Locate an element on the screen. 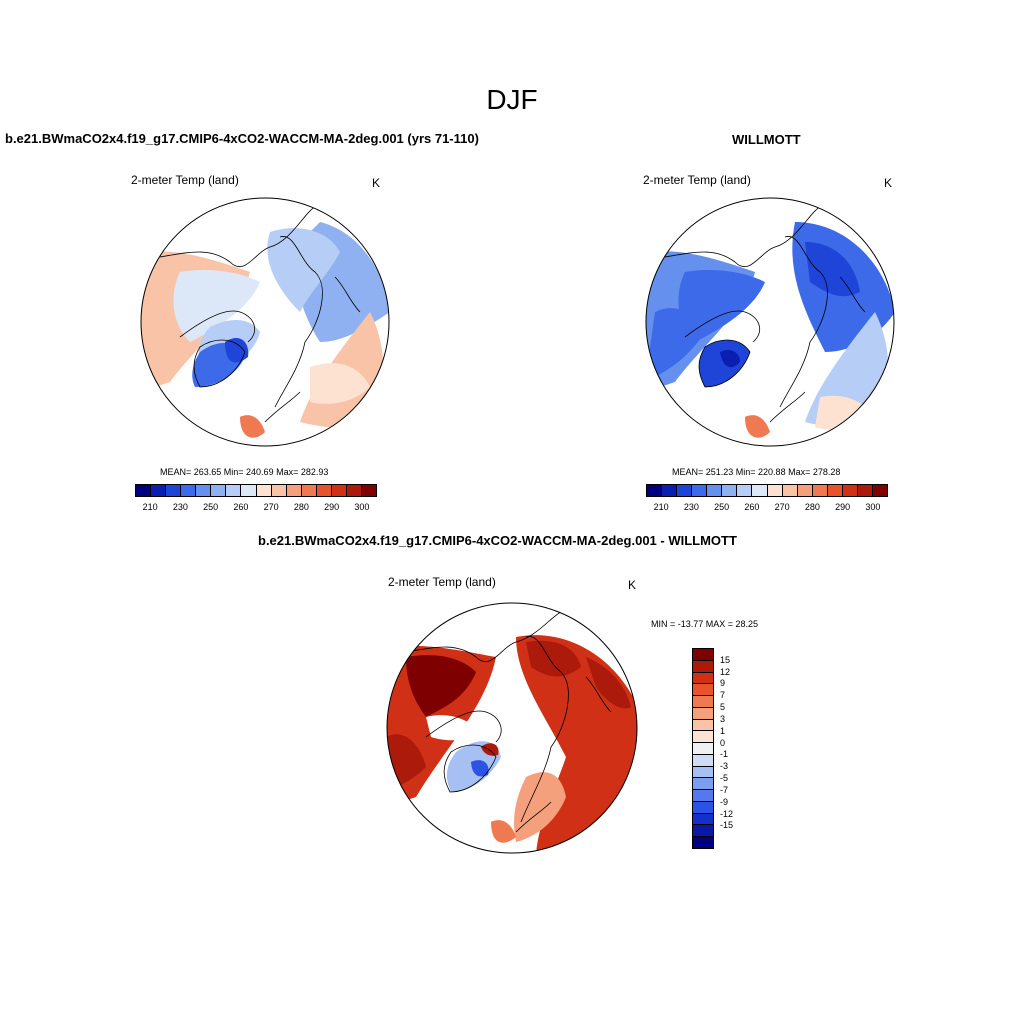 This screenshot has height=1024, width=1024. diff-units-label: K is located at coordinates (632, 585).